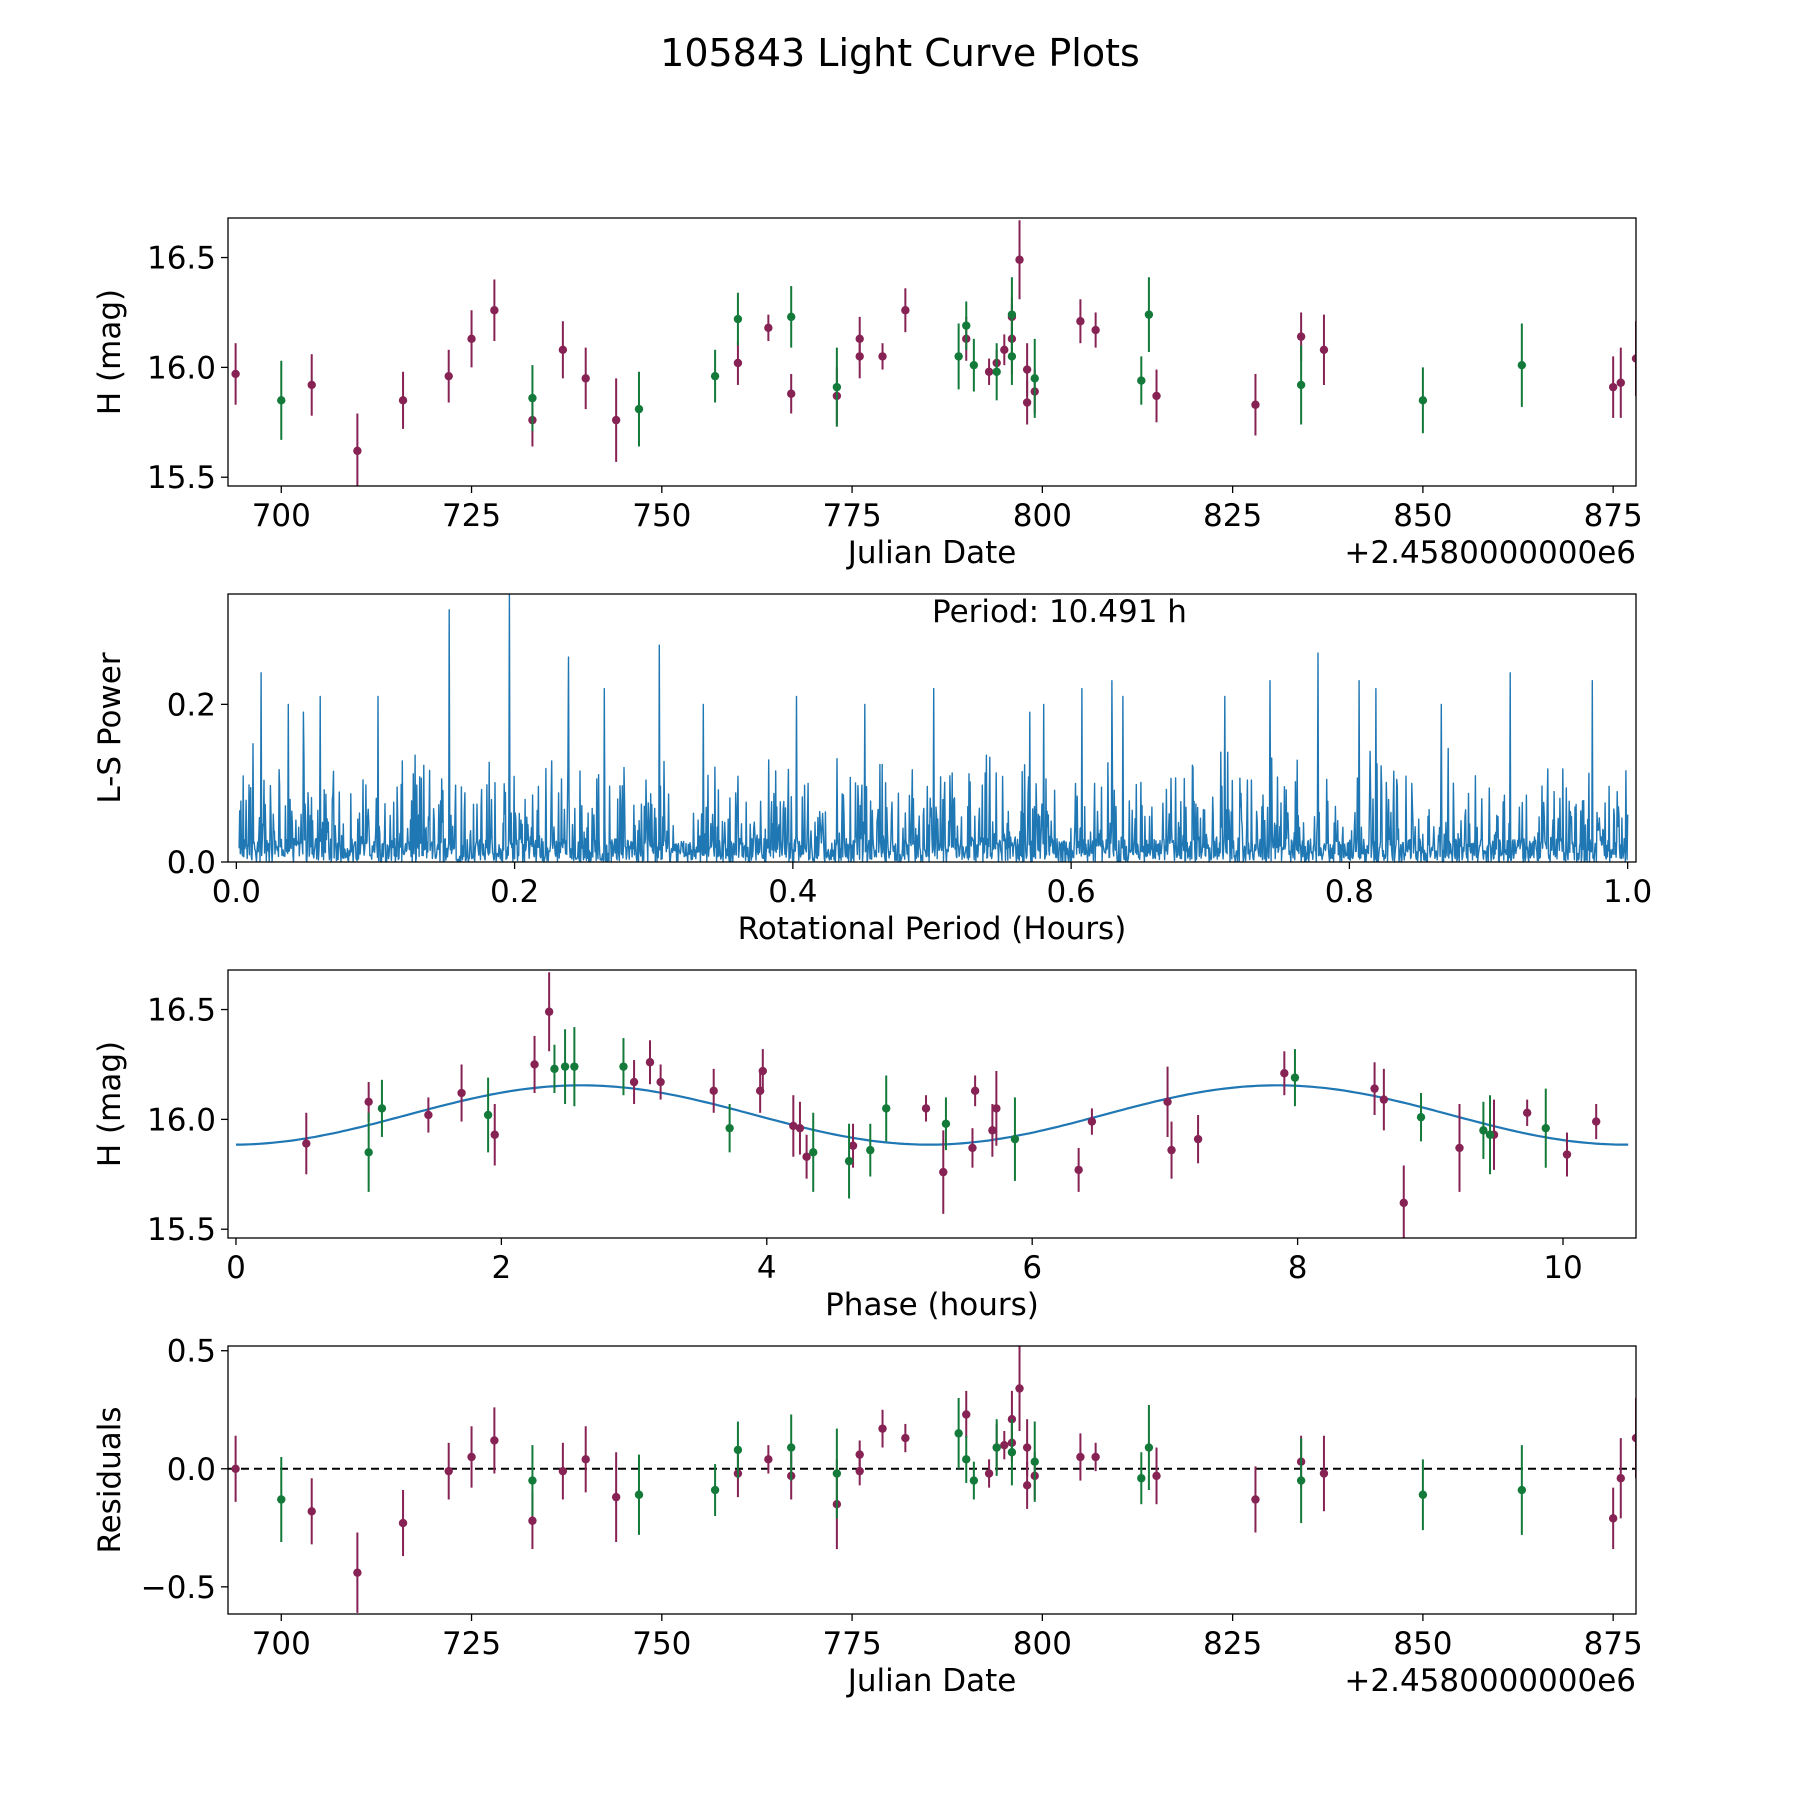 The height and width of the screenshot is (1800, 1800). I want to click on x-tick-label: 4, so click(767, 1268).